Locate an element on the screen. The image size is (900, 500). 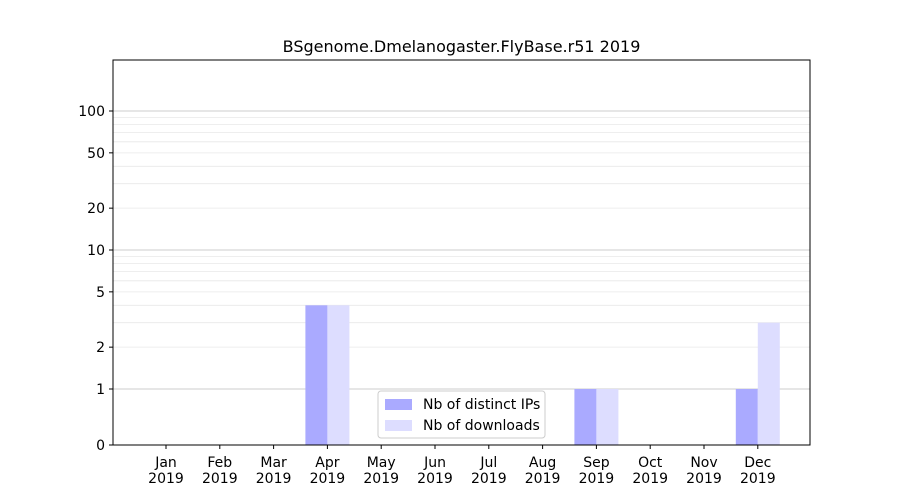
bars is located at coordinates (542, 375).